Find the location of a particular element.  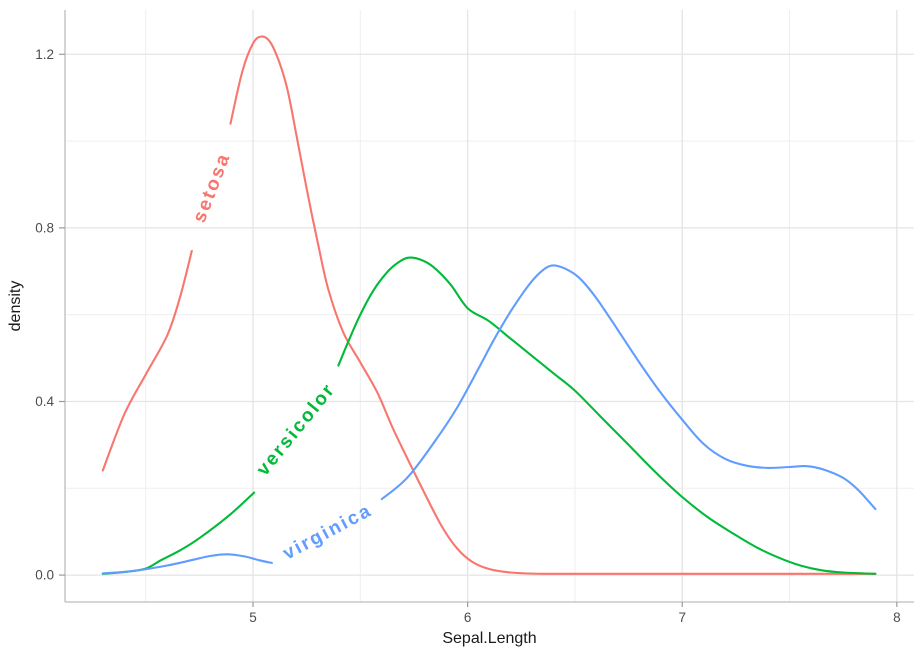

y-tick-label: 0.4 is located at coordinates (44, 401).